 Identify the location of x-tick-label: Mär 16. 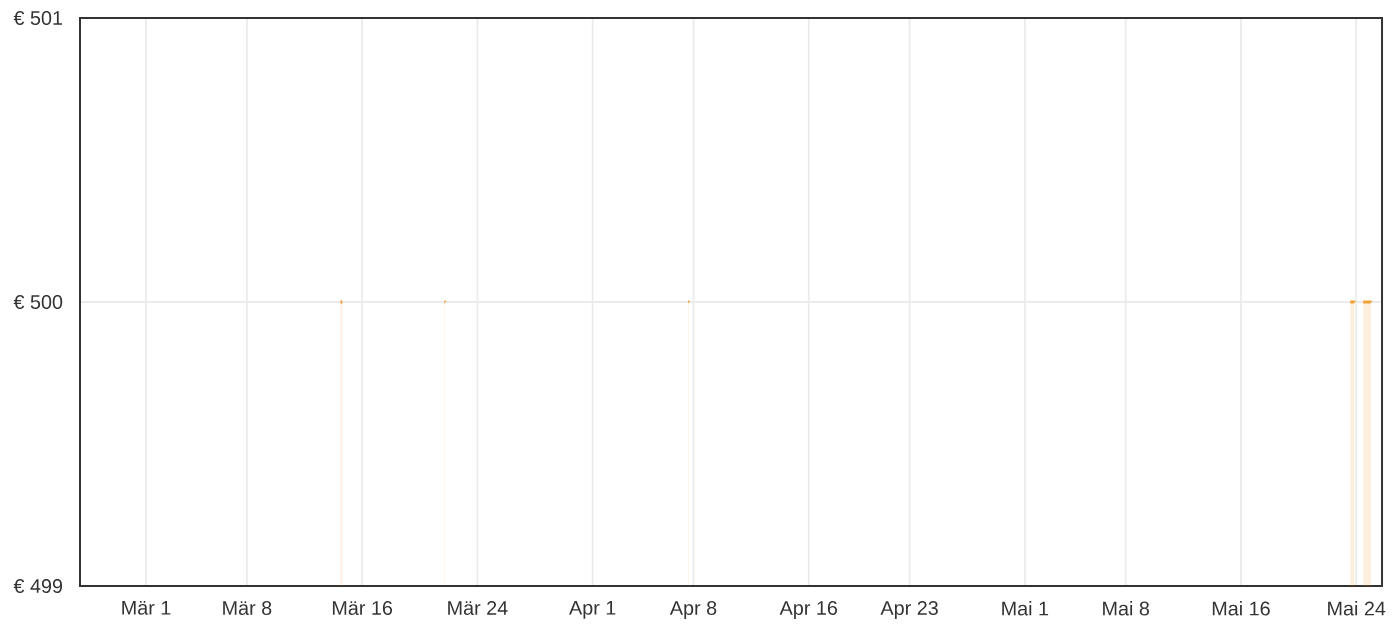
(362, 608).